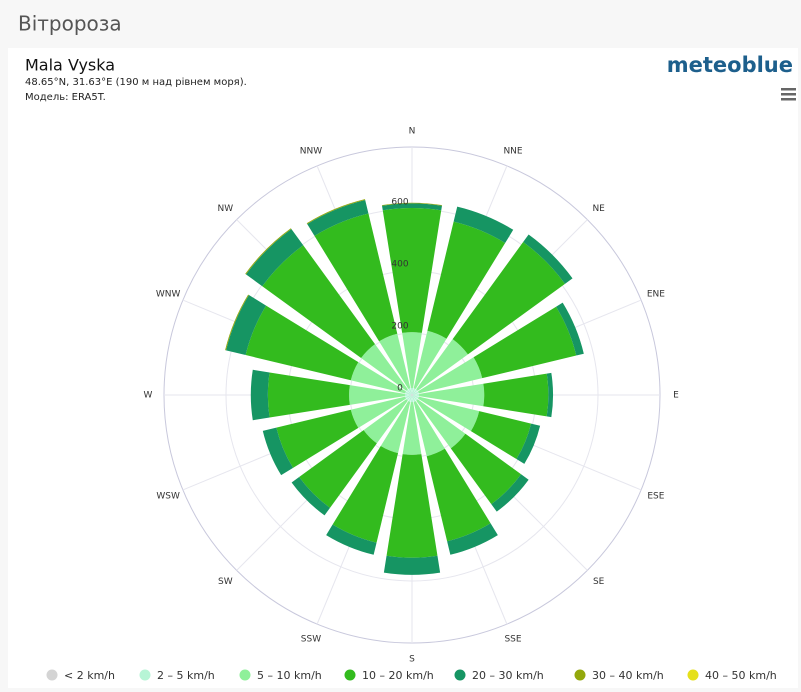  Describe the element at coordinates (741, 675) in the screenshot. I see `legend-label: 40 – 50 km/h` at that location.